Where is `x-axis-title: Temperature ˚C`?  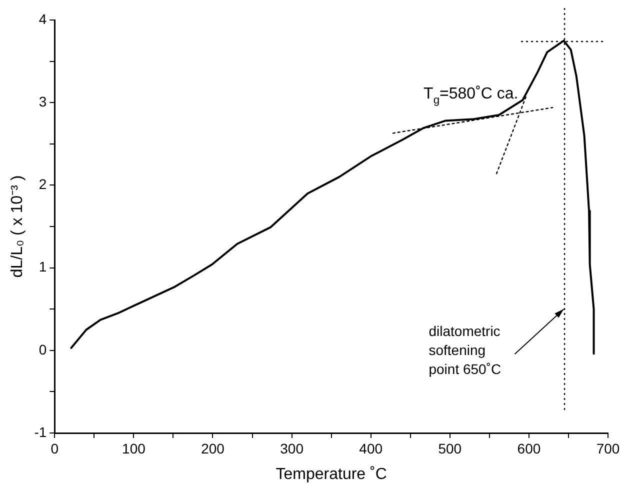 x-axis-title: Temperature ˚C is located at coordinates (331, 474).